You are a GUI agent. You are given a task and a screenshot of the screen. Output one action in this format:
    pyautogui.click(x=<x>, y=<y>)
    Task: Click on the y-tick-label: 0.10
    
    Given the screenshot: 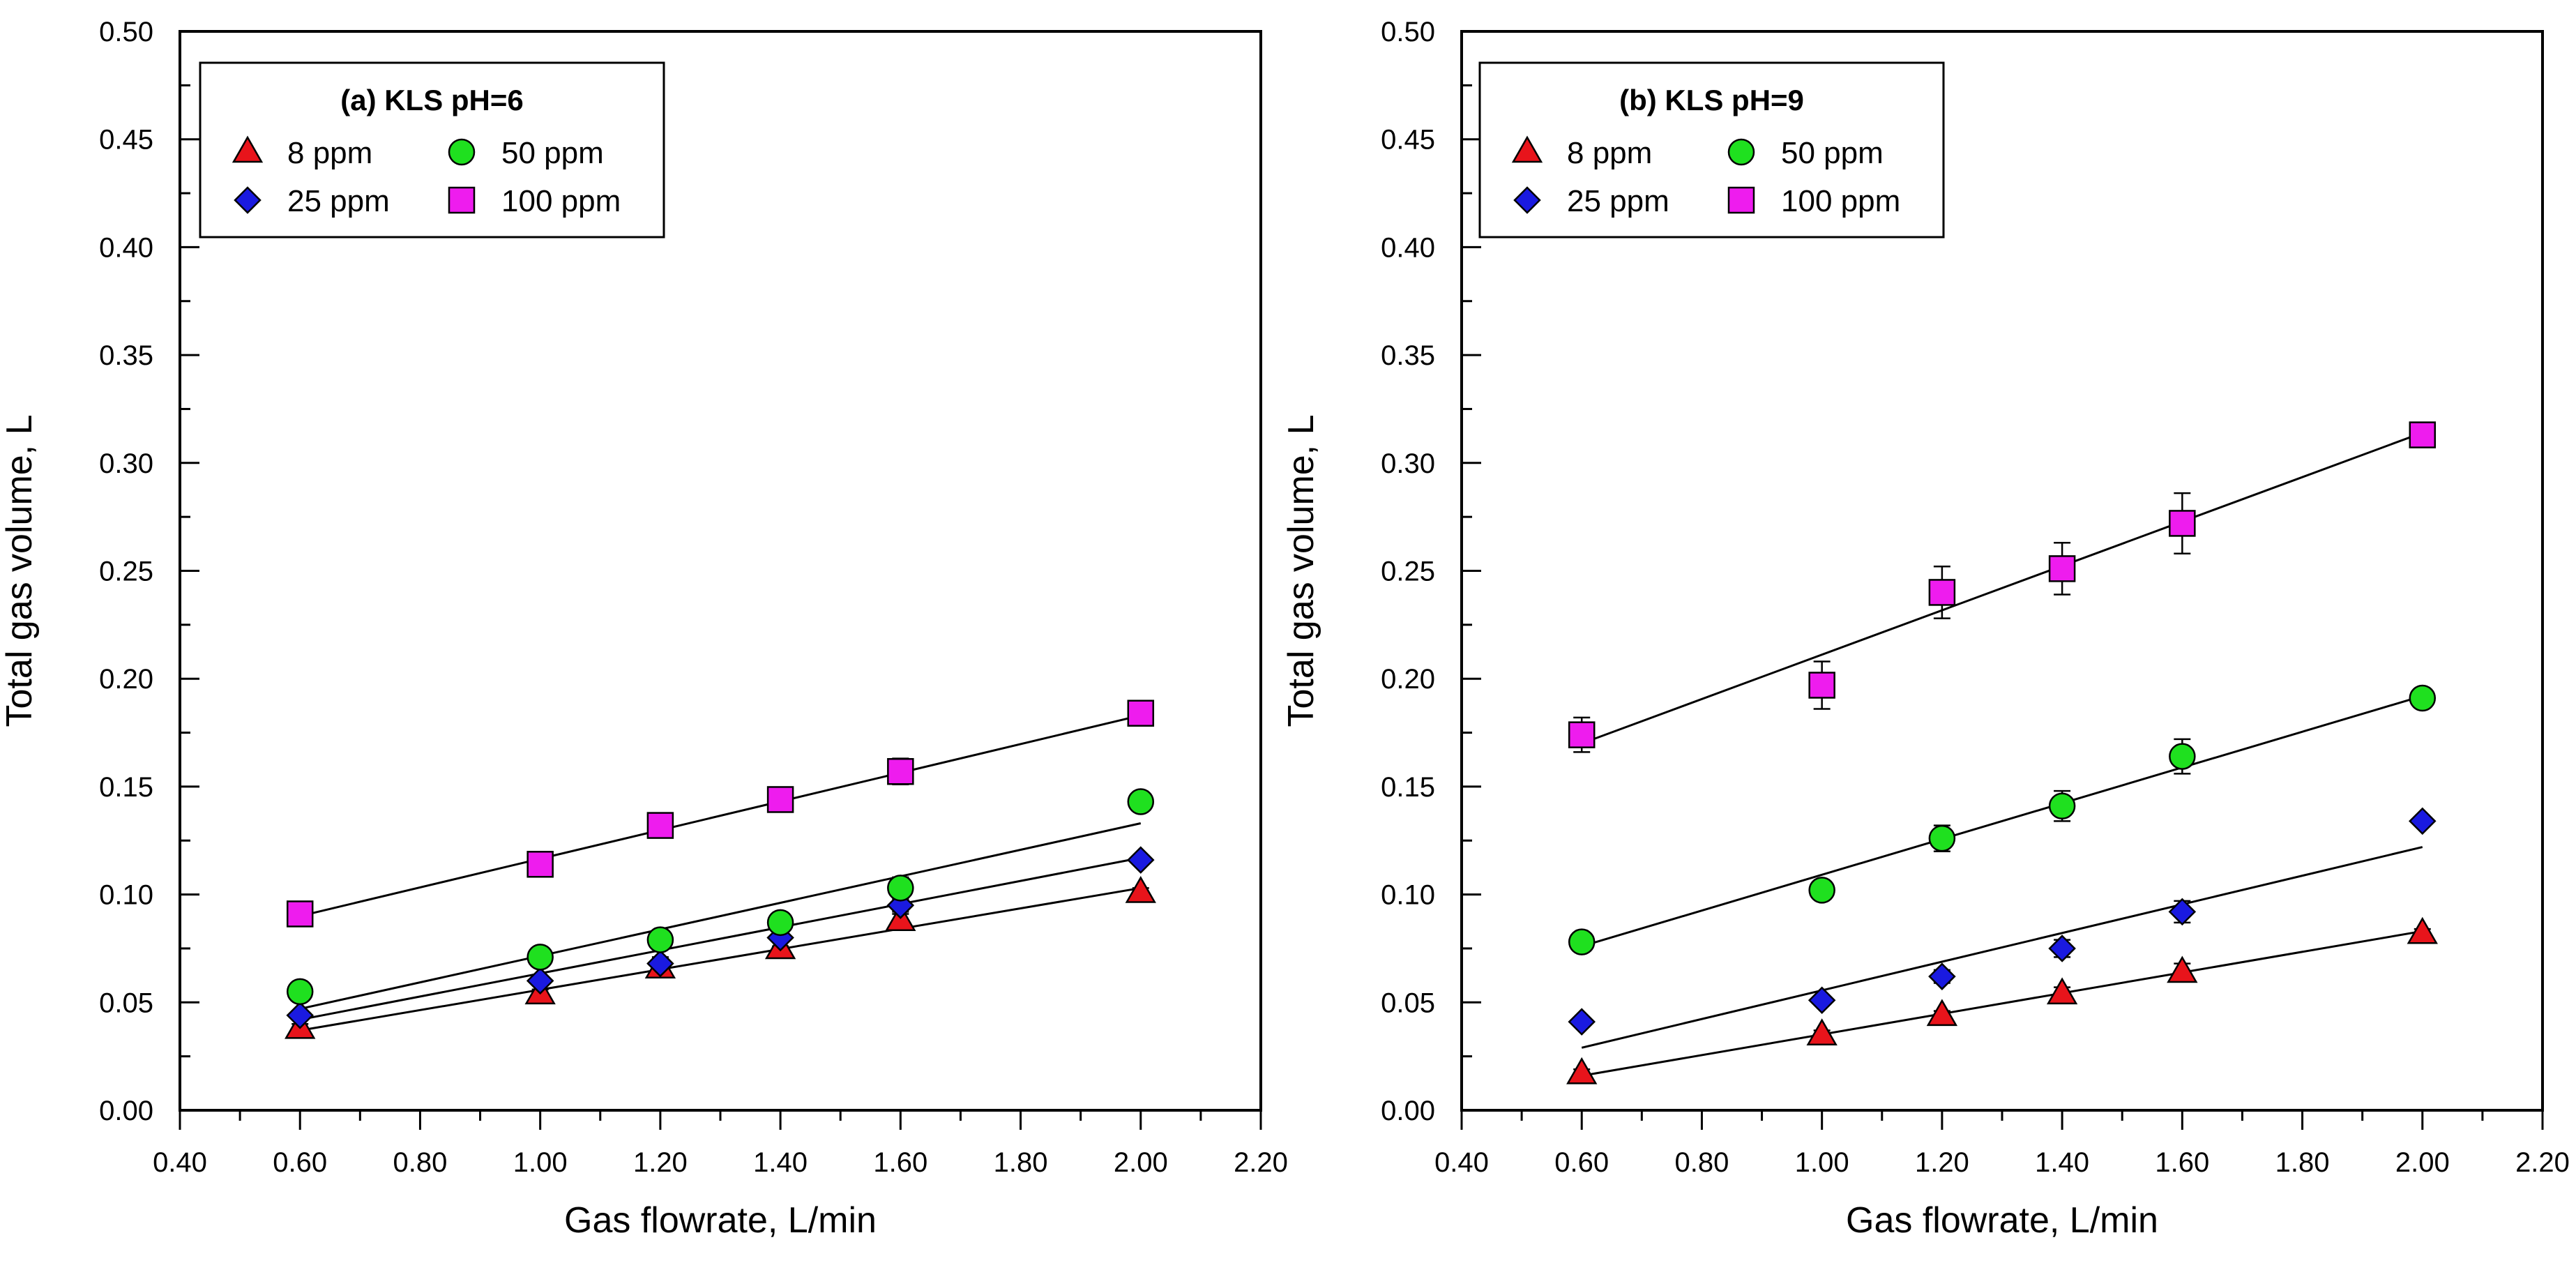 What is the action you would take?
    pyautogui.click(x=1408, y=895)
    